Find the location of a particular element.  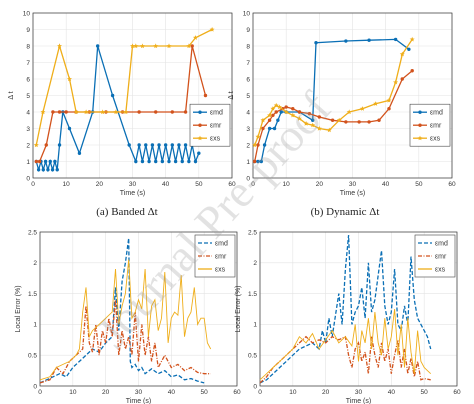

y-tick-label: 10 is located at coordinates (247, 13).